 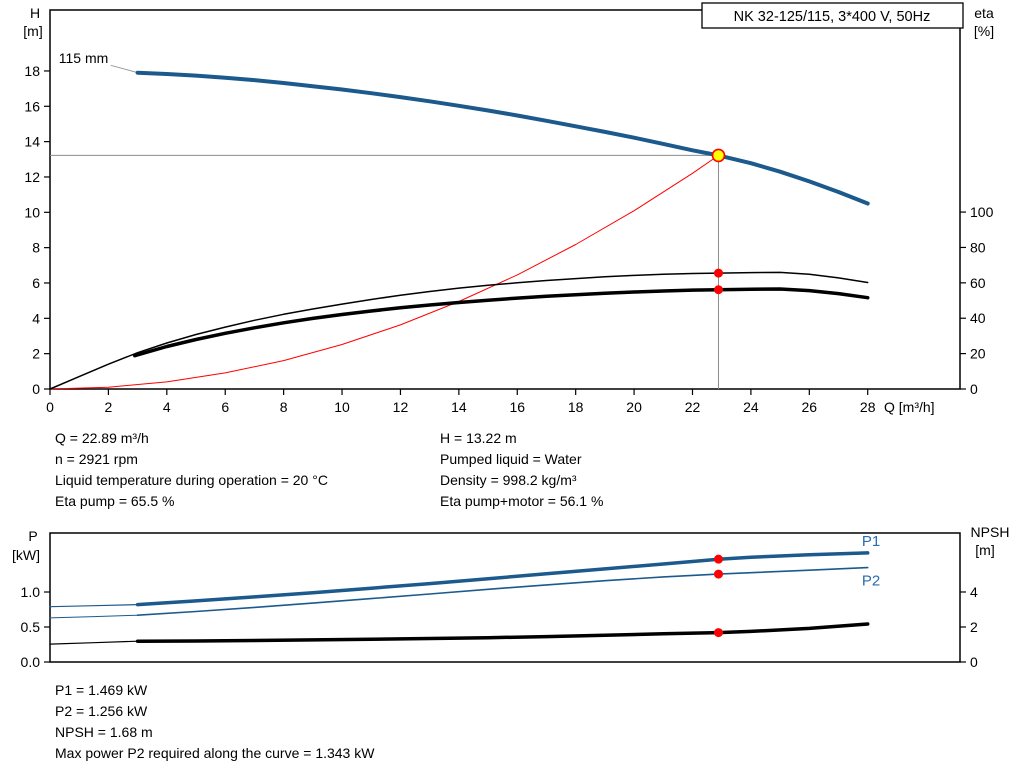 What do you see at coordinates (978, 283) in the screenshot?
I see `right-axis-tick-label: 60` at bounding box center [978, 283].